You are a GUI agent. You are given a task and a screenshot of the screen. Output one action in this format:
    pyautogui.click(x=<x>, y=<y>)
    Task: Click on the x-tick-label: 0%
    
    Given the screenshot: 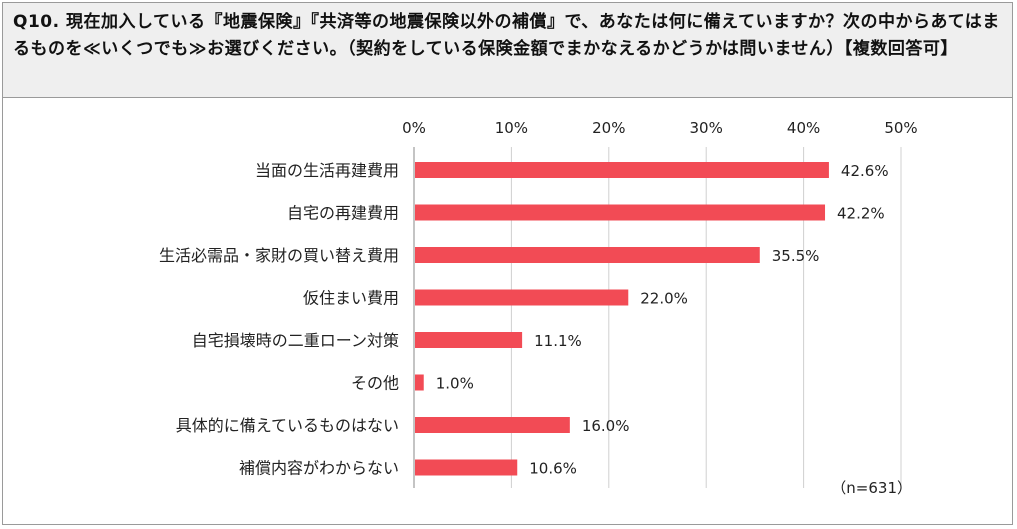 What is the action you would take?
    pyautogui.click(x=414, y=128)
    